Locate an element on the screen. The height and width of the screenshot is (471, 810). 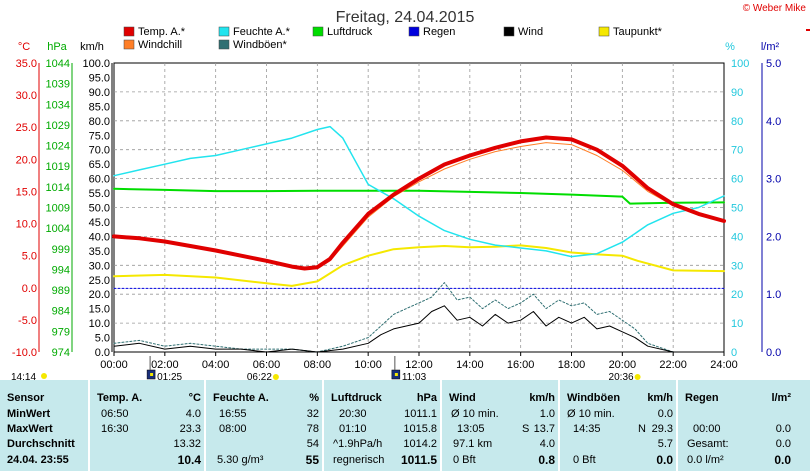
humidity-tick-label: 90 is located at coordinates (737, 93).